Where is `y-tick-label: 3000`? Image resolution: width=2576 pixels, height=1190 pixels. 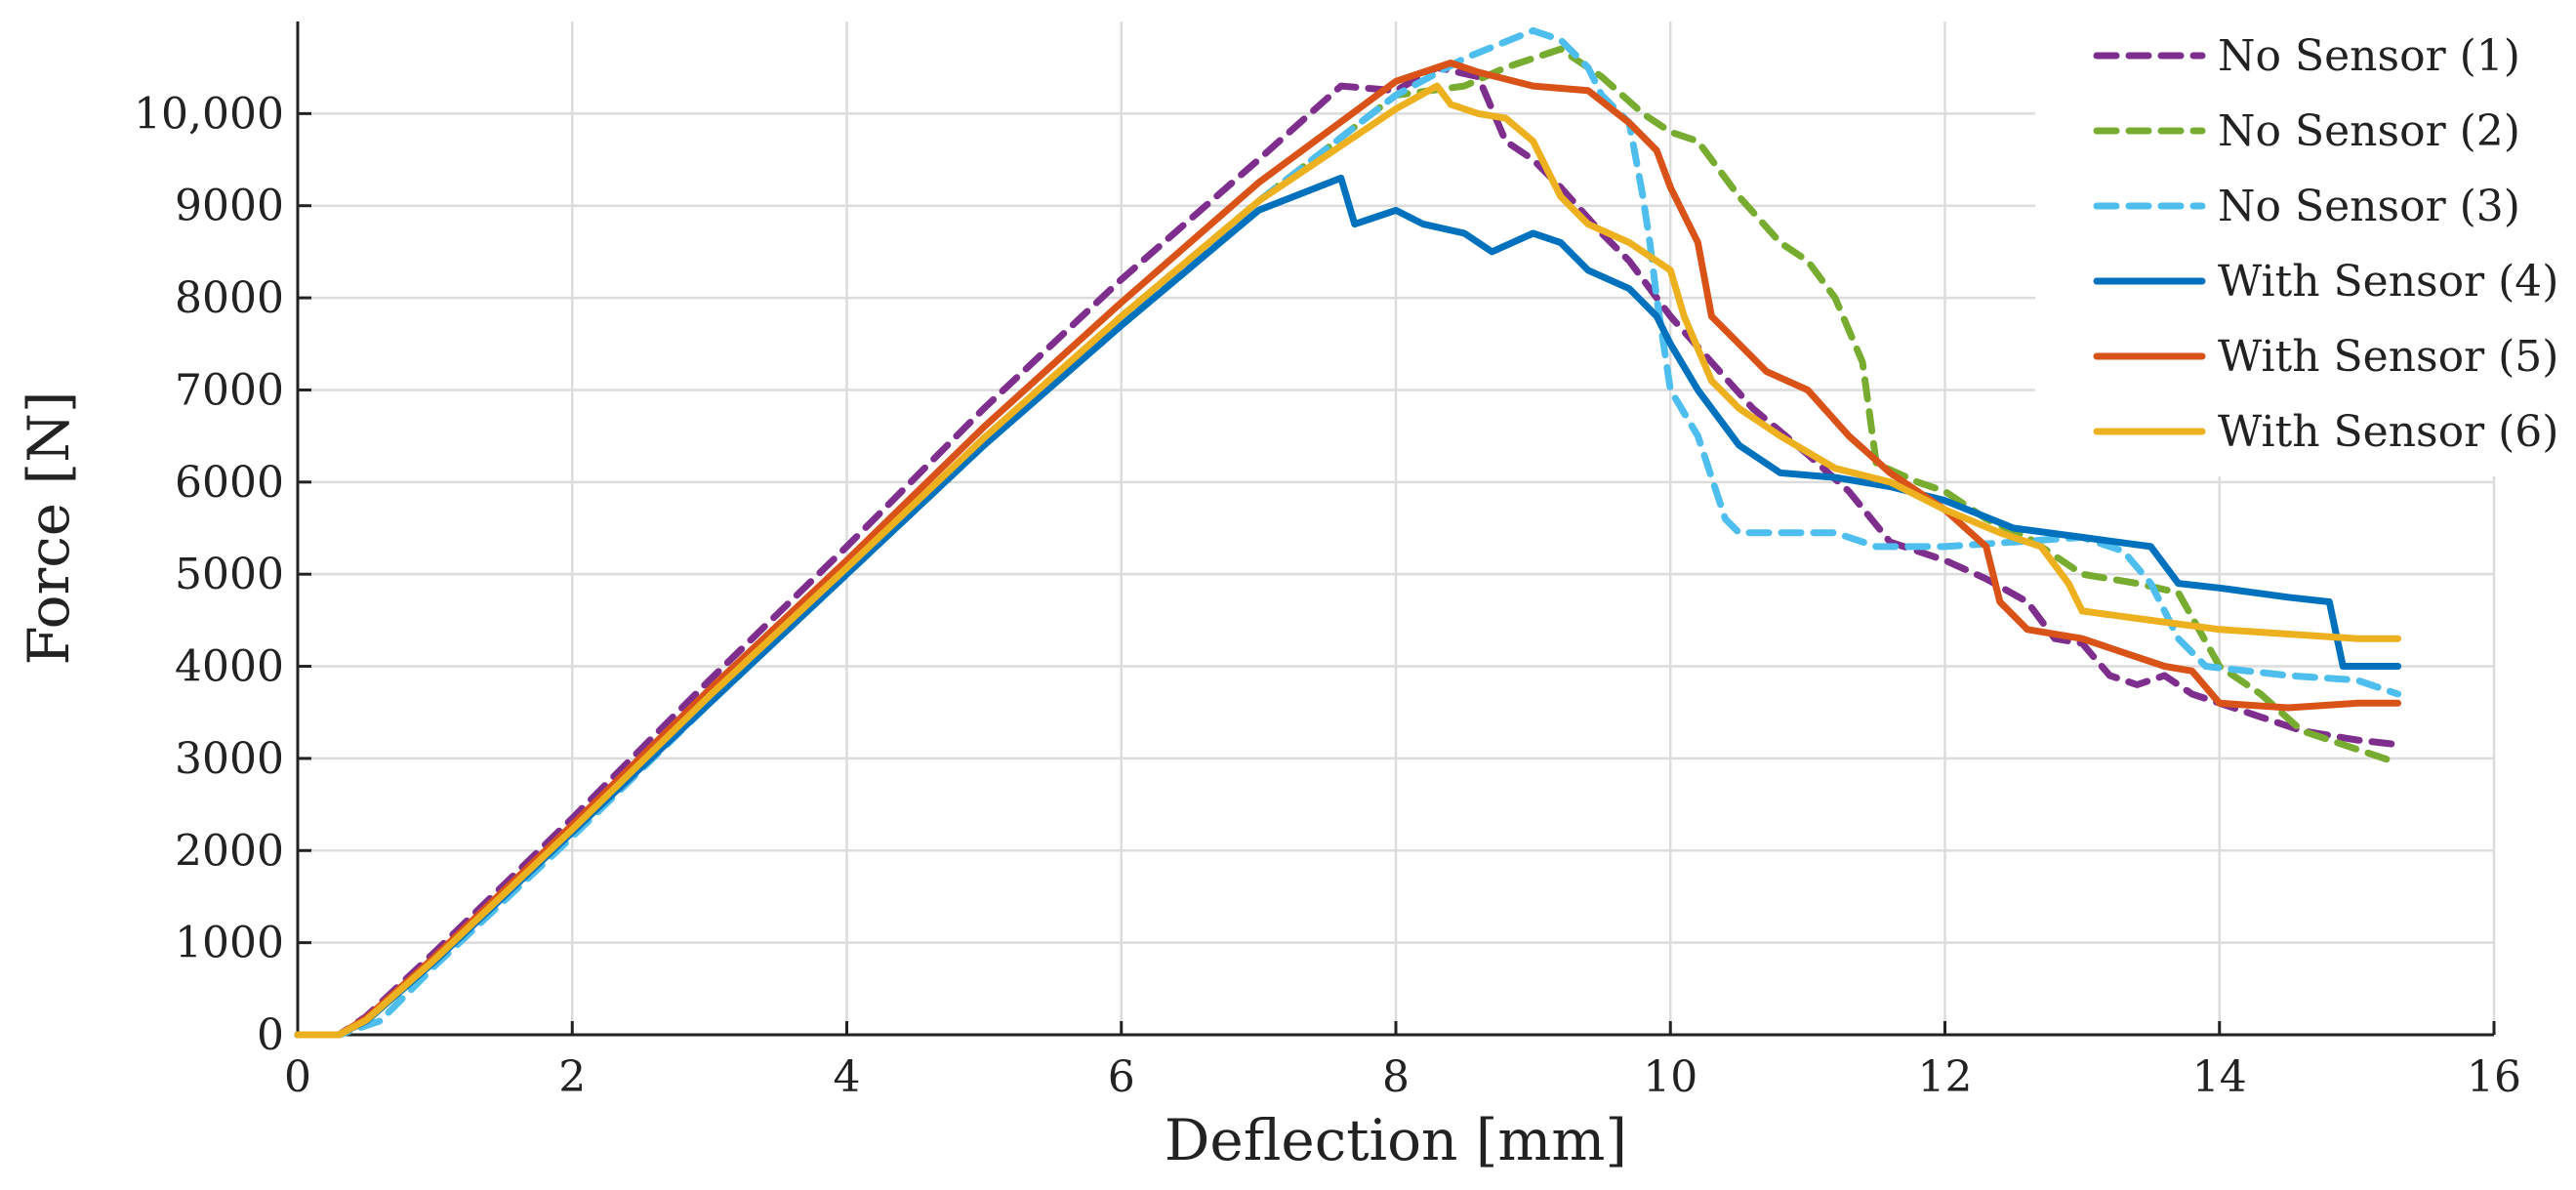
y-tick-label: 3000 is located at coordinates (229, 759).